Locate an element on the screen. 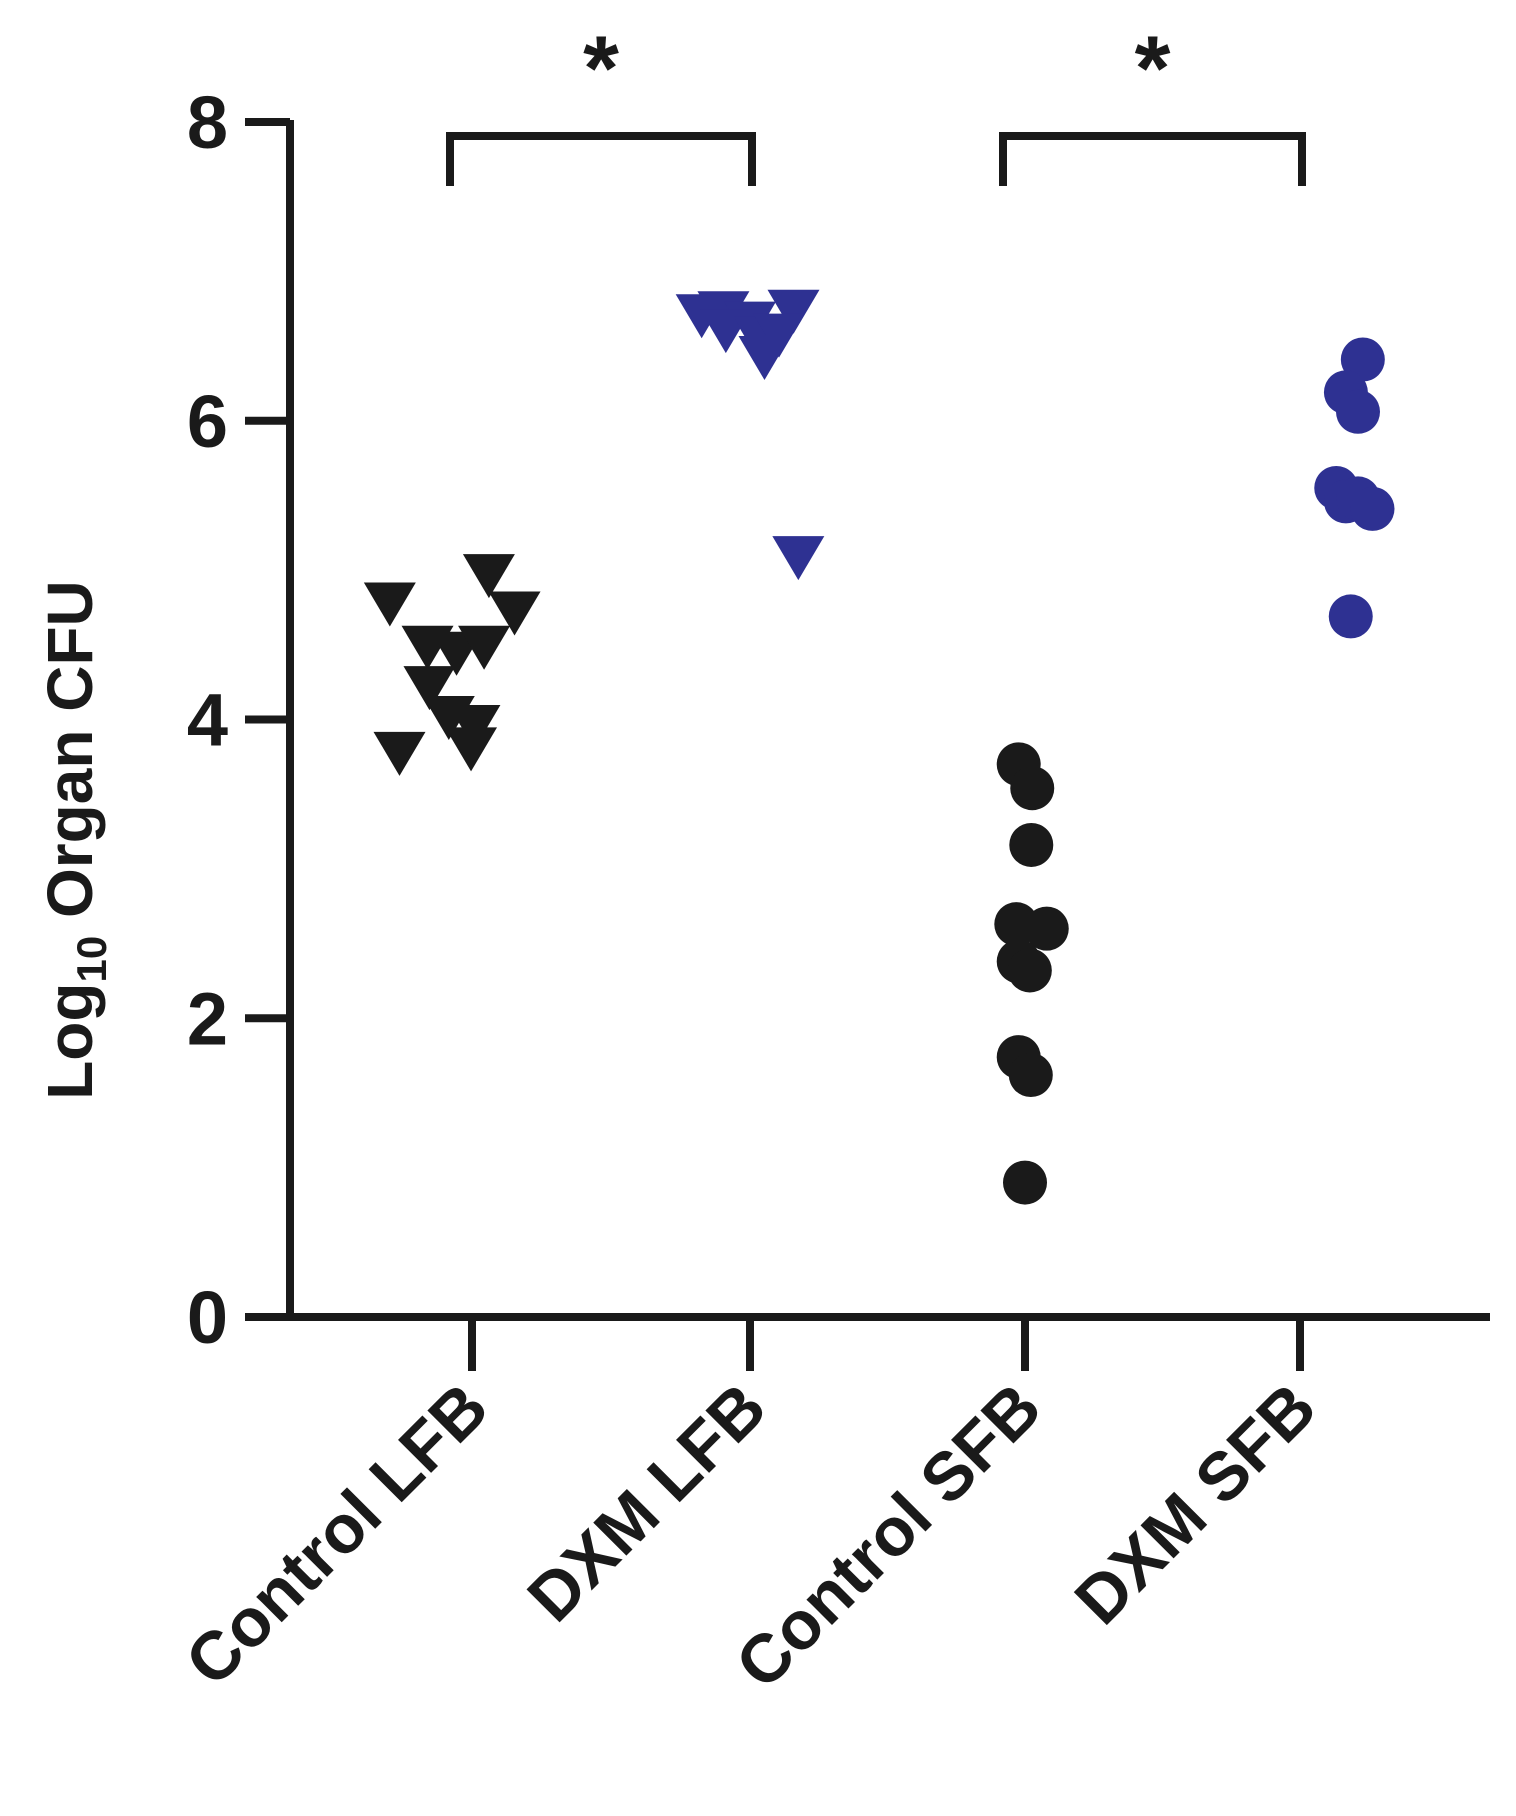 The image size is (1516, 1816). significance-brackets: * * is located at coordinates (876, 102).